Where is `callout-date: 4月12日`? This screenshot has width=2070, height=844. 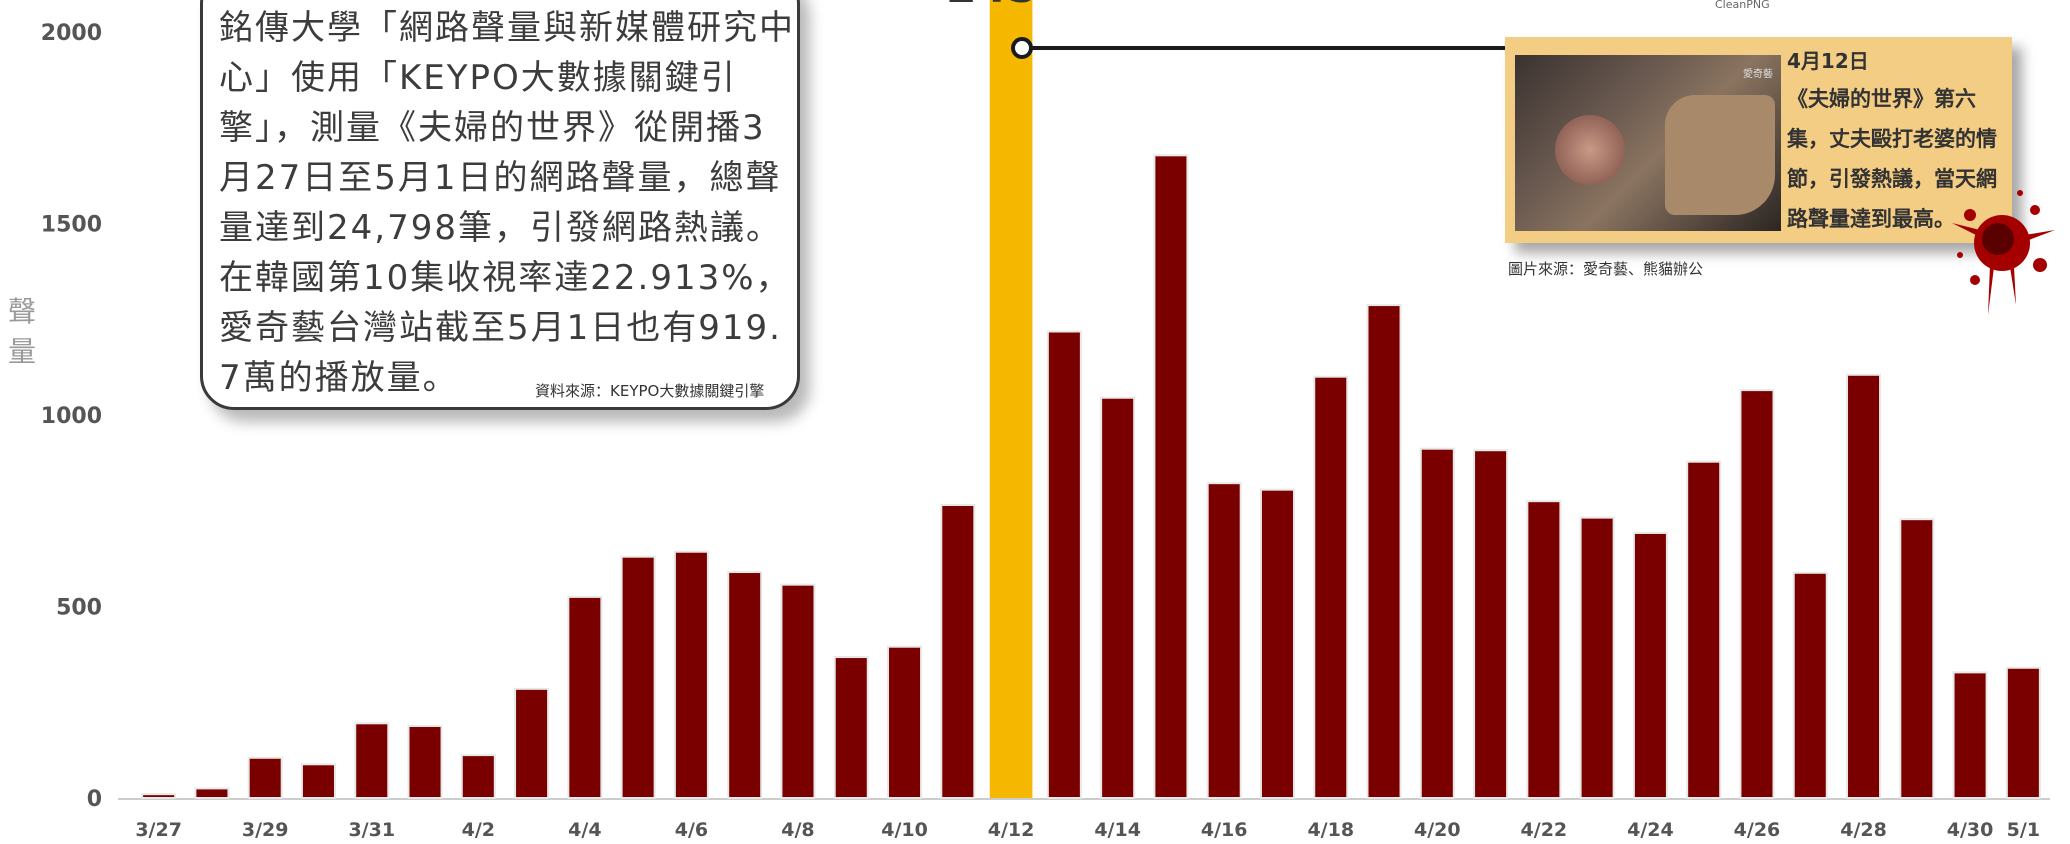 callout-date: 4月12日 is located at coordinates (1828, 61).